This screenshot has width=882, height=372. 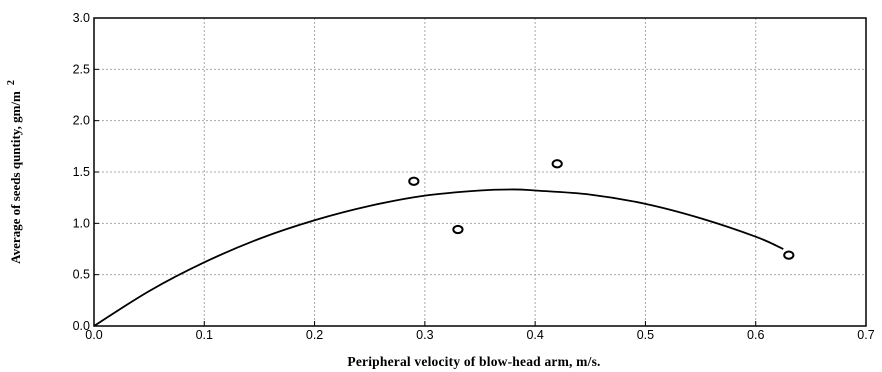 What do you see at coordinates (755, 335) in the screenshot?
I see `x-tick-label: 0.6` at bounding box center [755, 335].